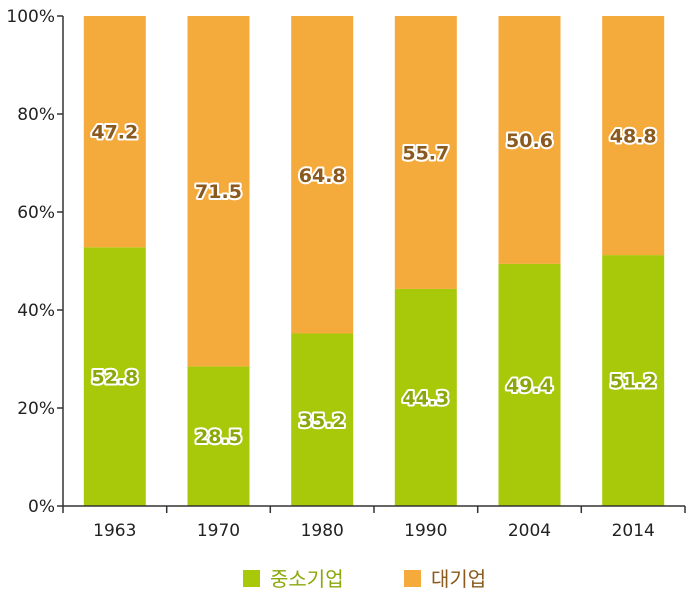 This screenshot has width=700, height=609. I want to click on data-label-sme-2014: 51.2, so click(633, 382).